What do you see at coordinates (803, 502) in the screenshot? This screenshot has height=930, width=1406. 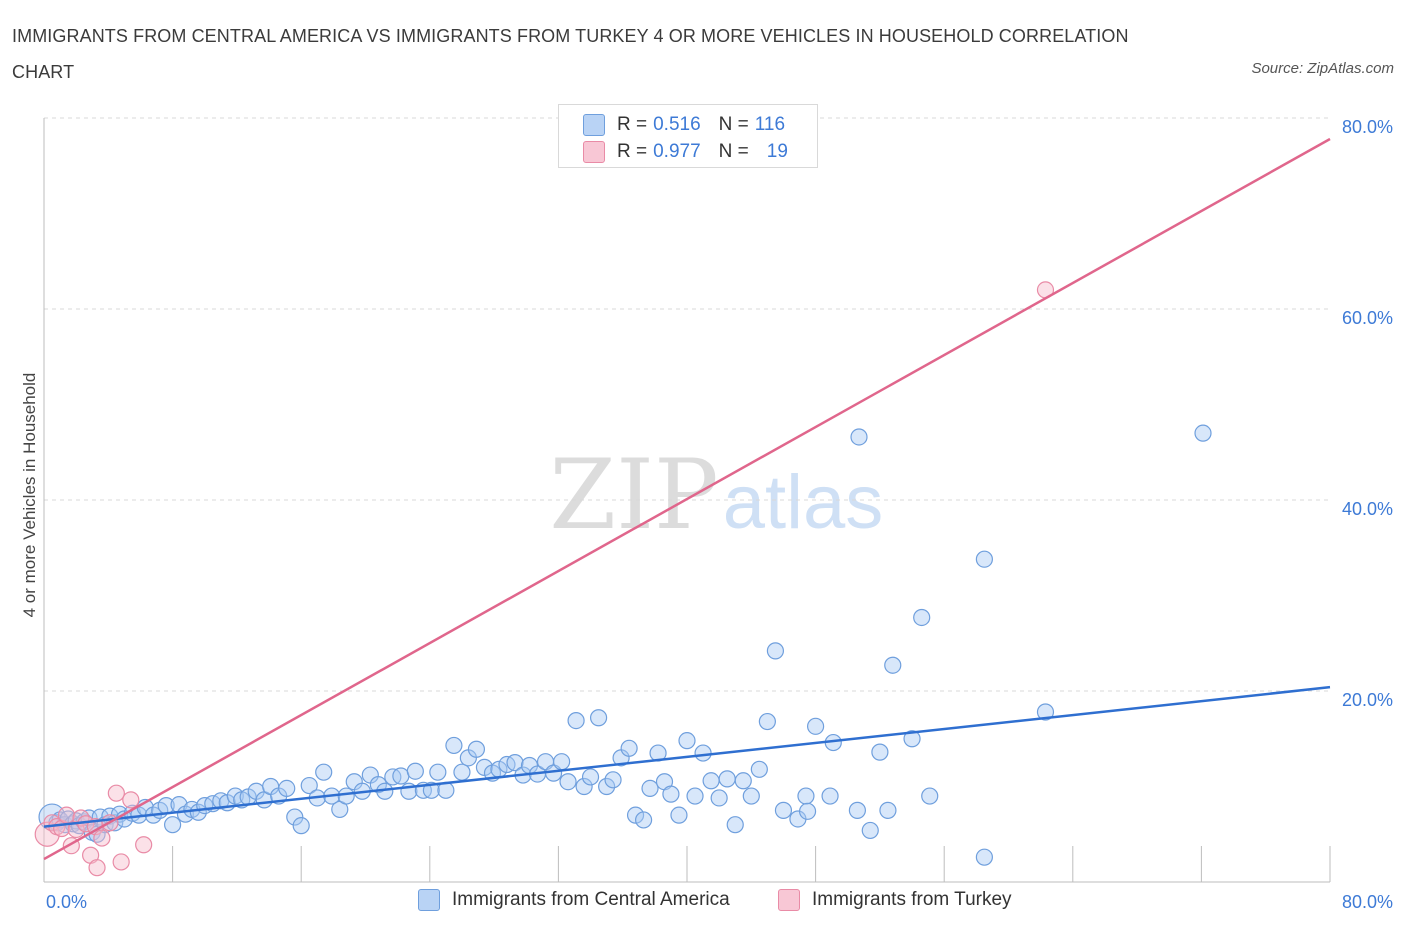 I see `watermark-atlas: atlas` at bounding box center [803, 502].